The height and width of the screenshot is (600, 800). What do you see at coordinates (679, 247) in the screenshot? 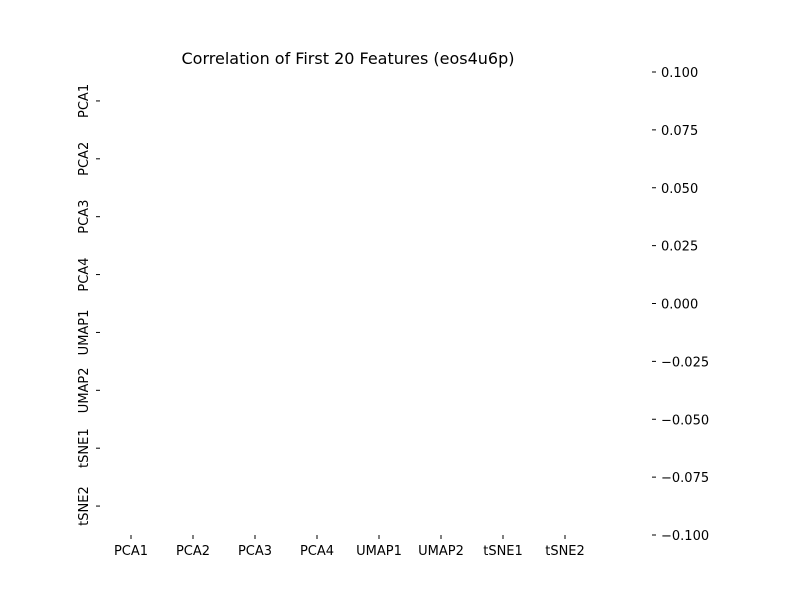
I see `colorbar-tick-label: 0.025` at bounding box center [679, 247].